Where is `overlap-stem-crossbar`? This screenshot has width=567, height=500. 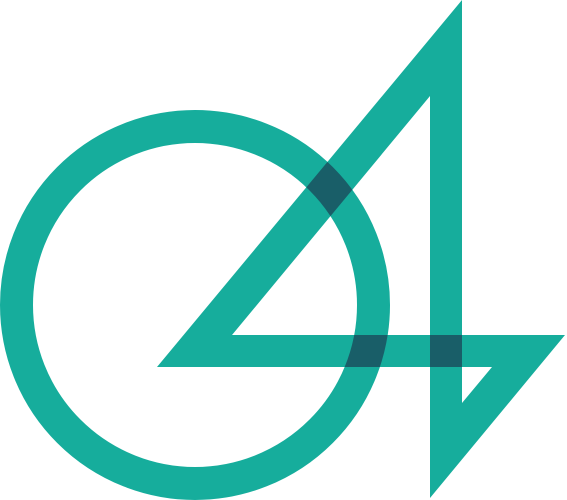
overlap-stem-crossbar is located at coordinates (446, 351).